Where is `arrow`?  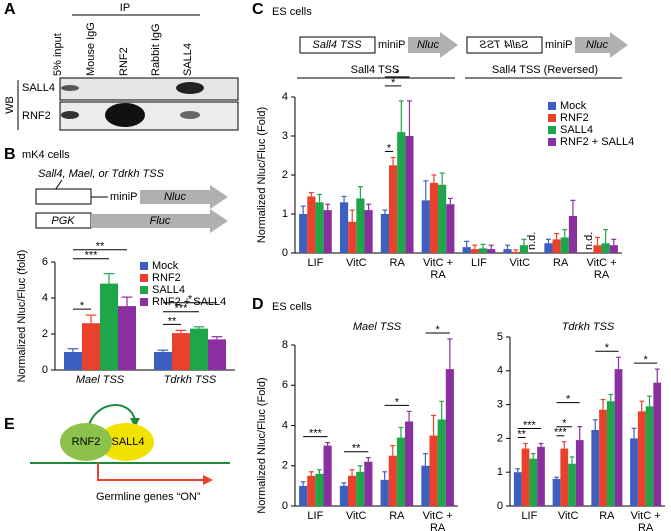 arrow is located at coordinates (159, 221).